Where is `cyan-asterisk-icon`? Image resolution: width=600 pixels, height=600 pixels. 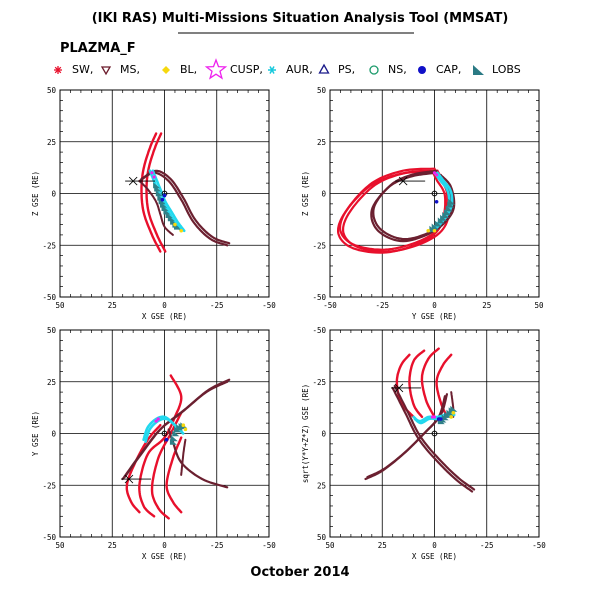 cyan-asterisk-icon is located at coordinates (272, 70).